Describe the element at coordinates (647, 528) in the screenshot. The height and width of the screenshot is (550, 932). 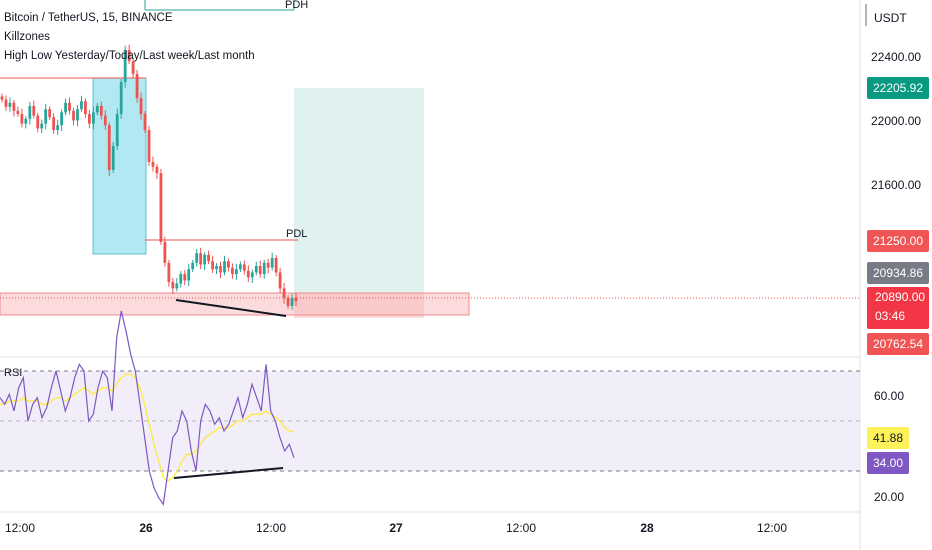
I see `time-label: 28` at that location.